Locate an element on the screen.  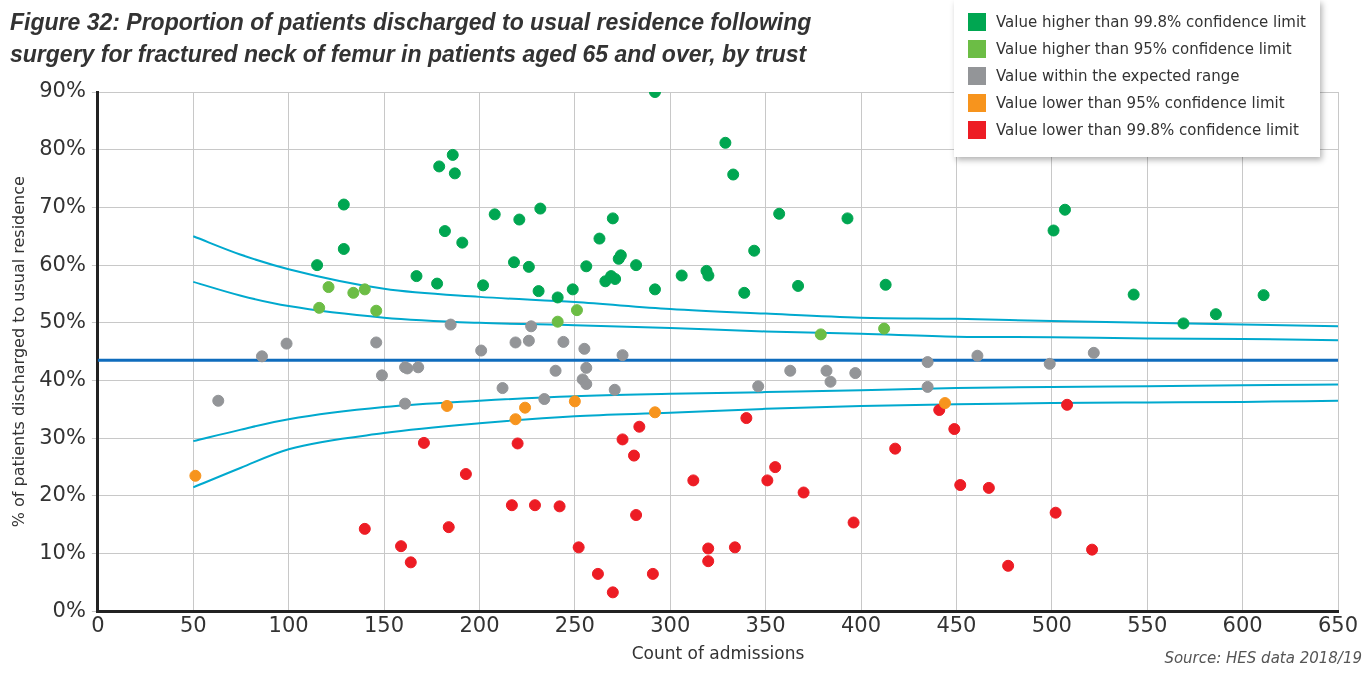
x-tick-label: 250 is located at coordinates (574, 625).